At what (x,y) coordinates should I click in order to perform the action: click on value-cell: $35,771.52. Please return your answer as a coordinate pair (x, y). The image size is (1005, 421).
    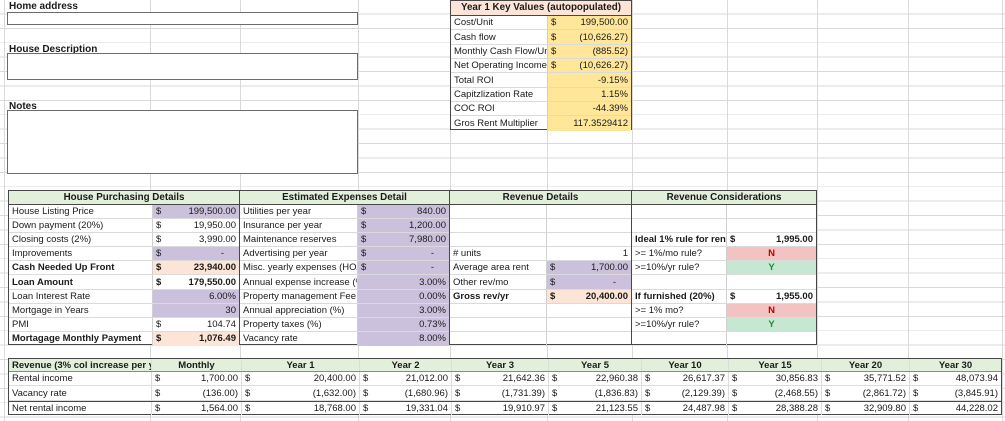
    Looking at the image, I should click on (865, 379).